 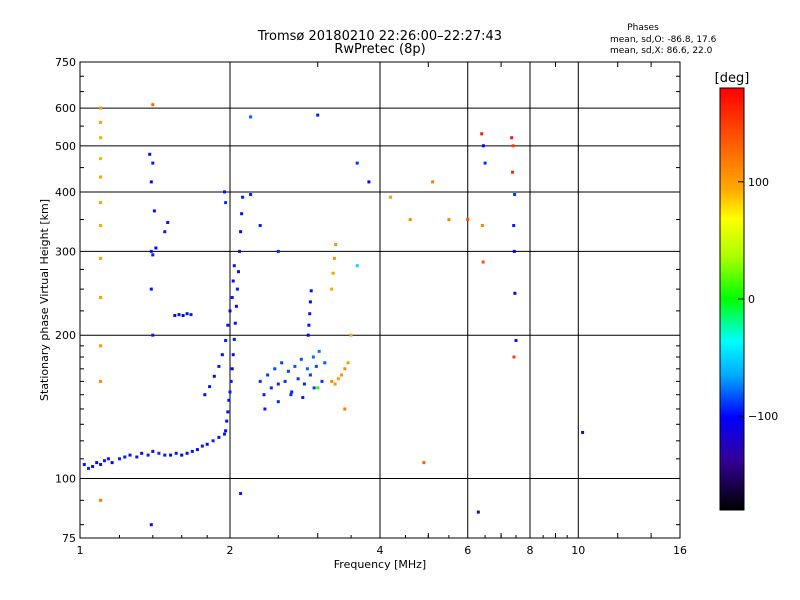 What do you see at coordinates (65, 146) in the screenshot?
I see `y-tick-label: 500` at bounding box center [65, 146].